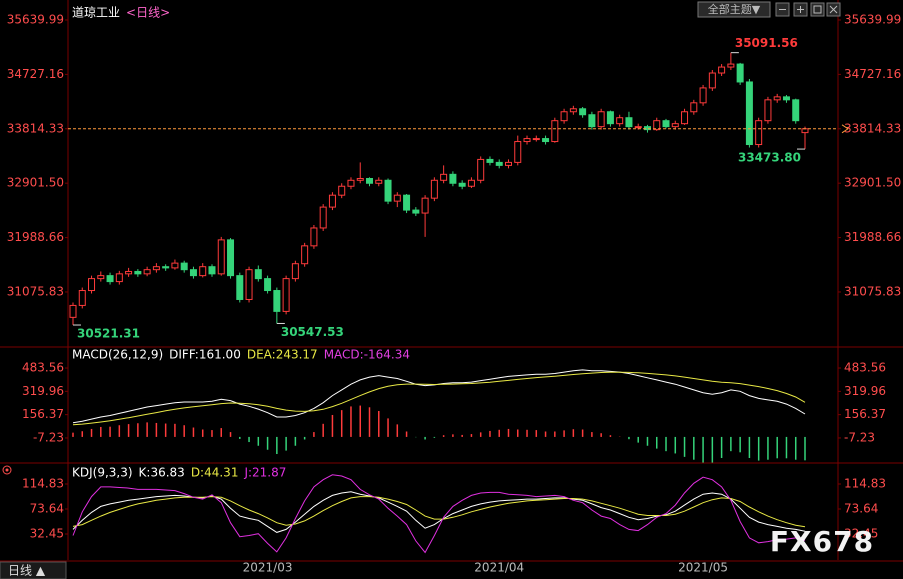 This screenshot has width=903, height=579. I want to click on annotation-label: 30521.31, so click(108, 334).